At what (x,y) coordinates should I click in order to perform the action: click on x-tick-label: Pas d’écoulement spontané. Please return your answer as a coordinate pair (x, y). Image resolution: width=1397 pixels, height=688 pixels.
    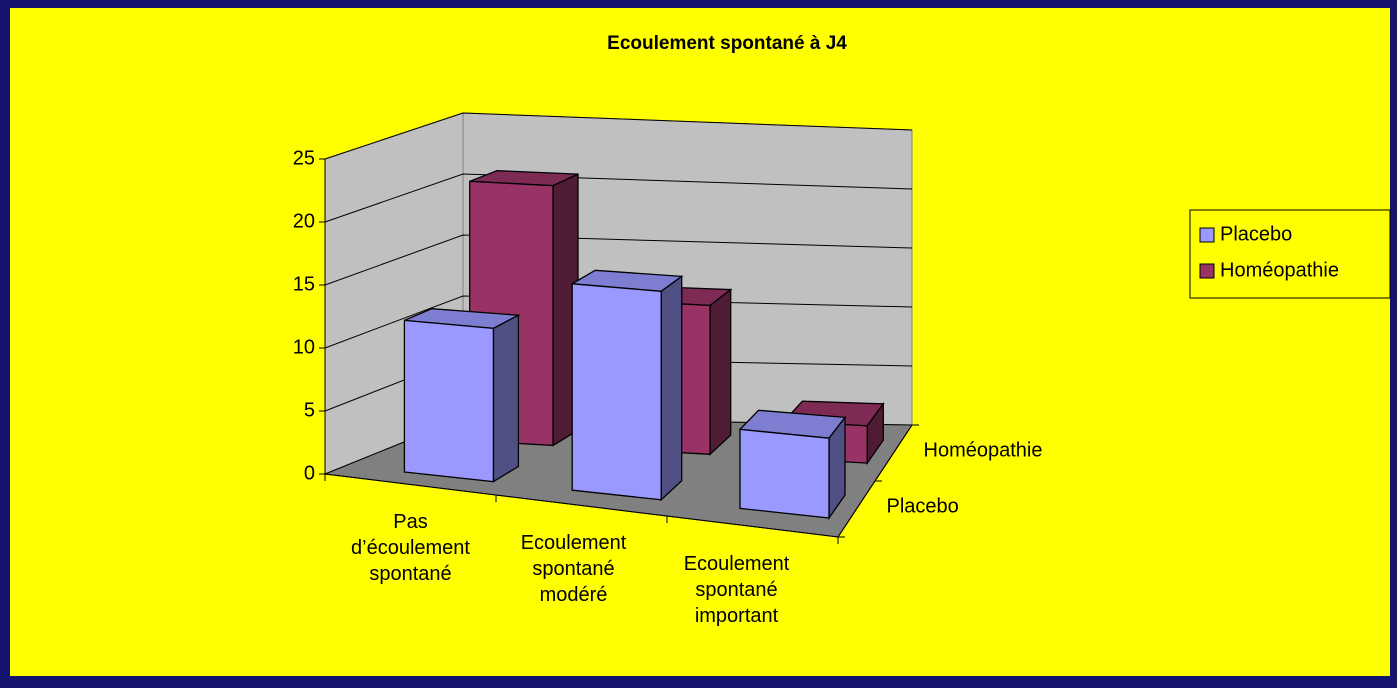
    Looking at the image, I should click on (410, 547).